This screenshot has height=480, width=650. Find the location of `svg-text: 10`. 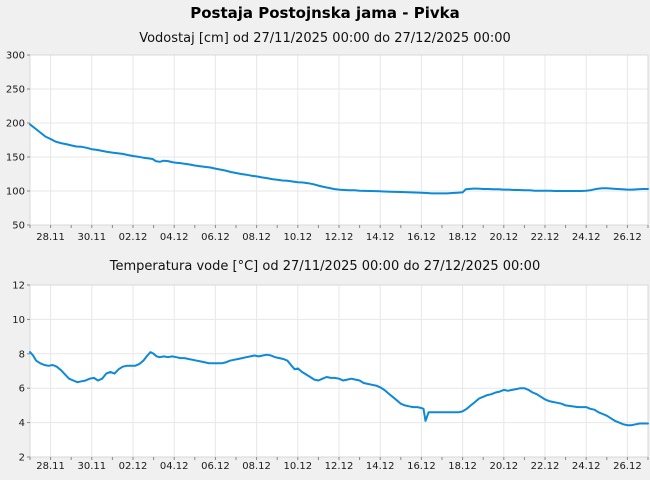

svg-text: 10 is located at coordinates (18, 320).